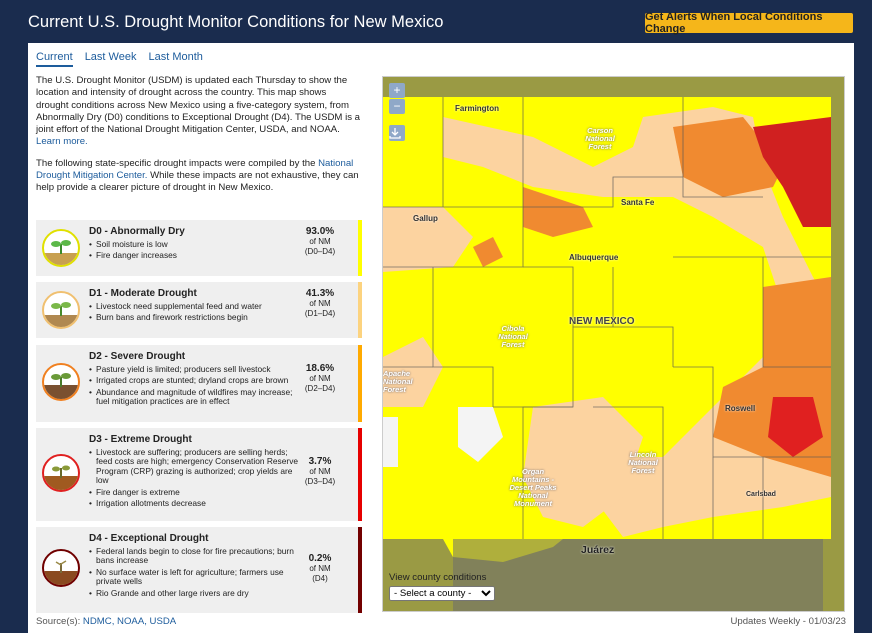 This screenshot has height=633, width=872. Describe the element at coordinates (320, 578) in the screenshot. I see `percent-range: (D4)` at that location.